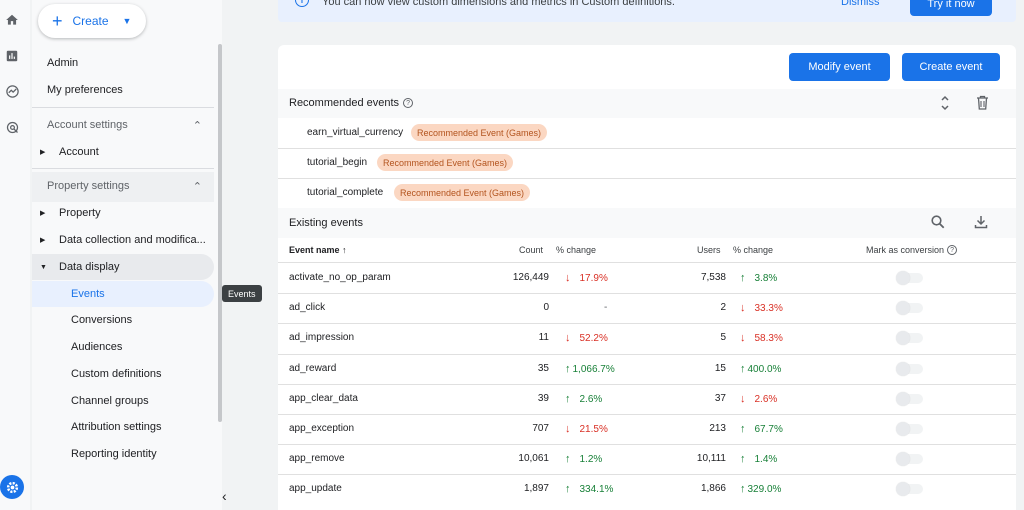  Describe the element at coordinates (220, 233) in the screenshot. I see `sidebar-scrollbar` at that location.